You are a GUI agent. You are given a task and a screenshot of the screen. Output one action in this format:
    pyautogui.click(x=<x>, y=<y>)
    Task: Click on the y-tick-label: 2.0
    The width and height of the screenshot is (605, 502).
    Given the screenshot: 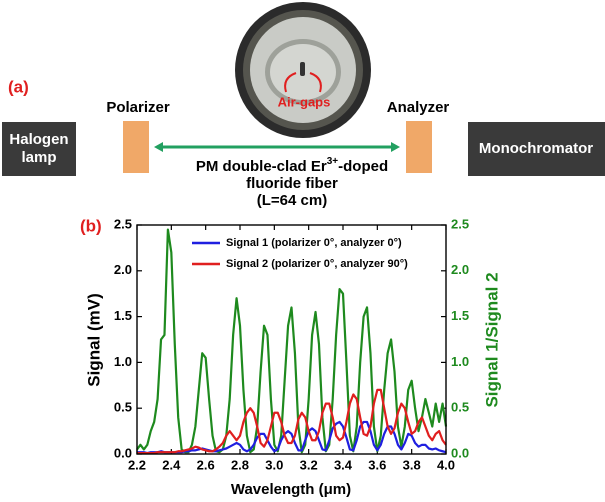 What is the action you would take?
    pyautogui.click(x=123, y=269)
    